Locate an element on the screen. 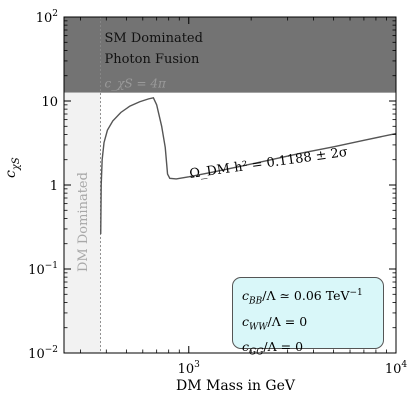 Image resolution: width=411 pixels, height=406 pixels. threshold-label: c_χS = 4π is located at coordinates (135, 84).